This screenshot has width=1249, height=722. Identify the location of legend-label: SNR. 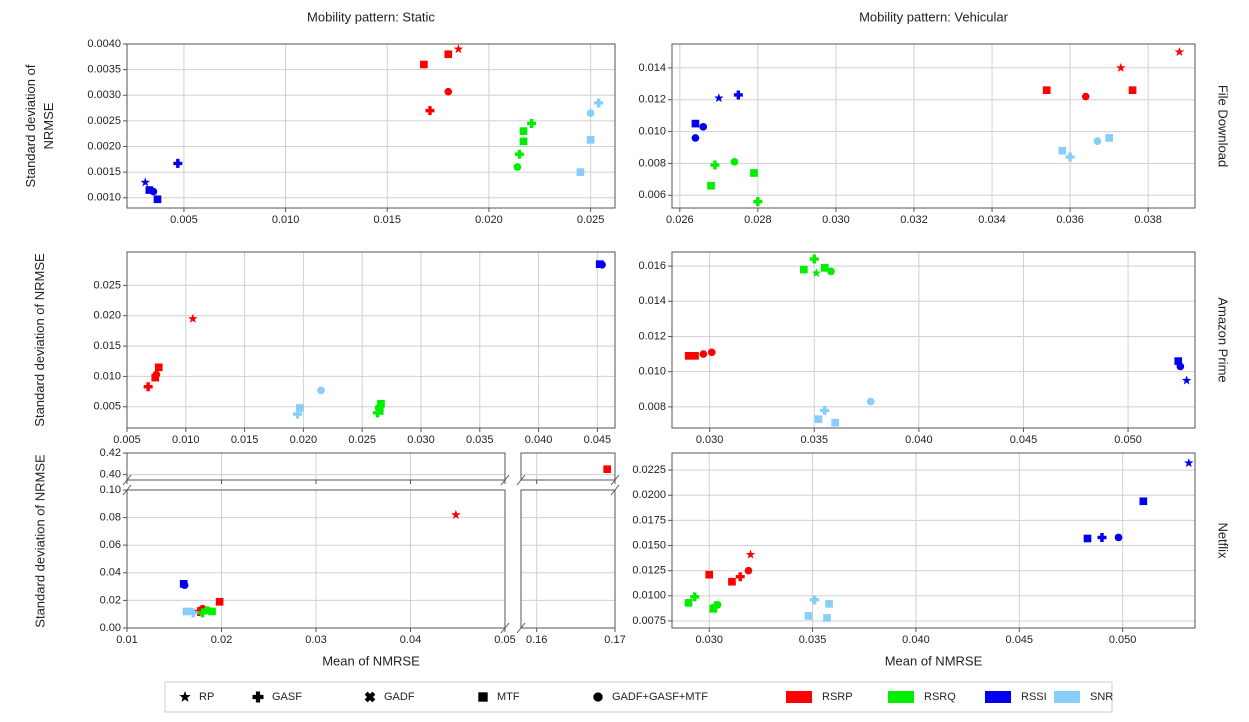
(1101, 697).